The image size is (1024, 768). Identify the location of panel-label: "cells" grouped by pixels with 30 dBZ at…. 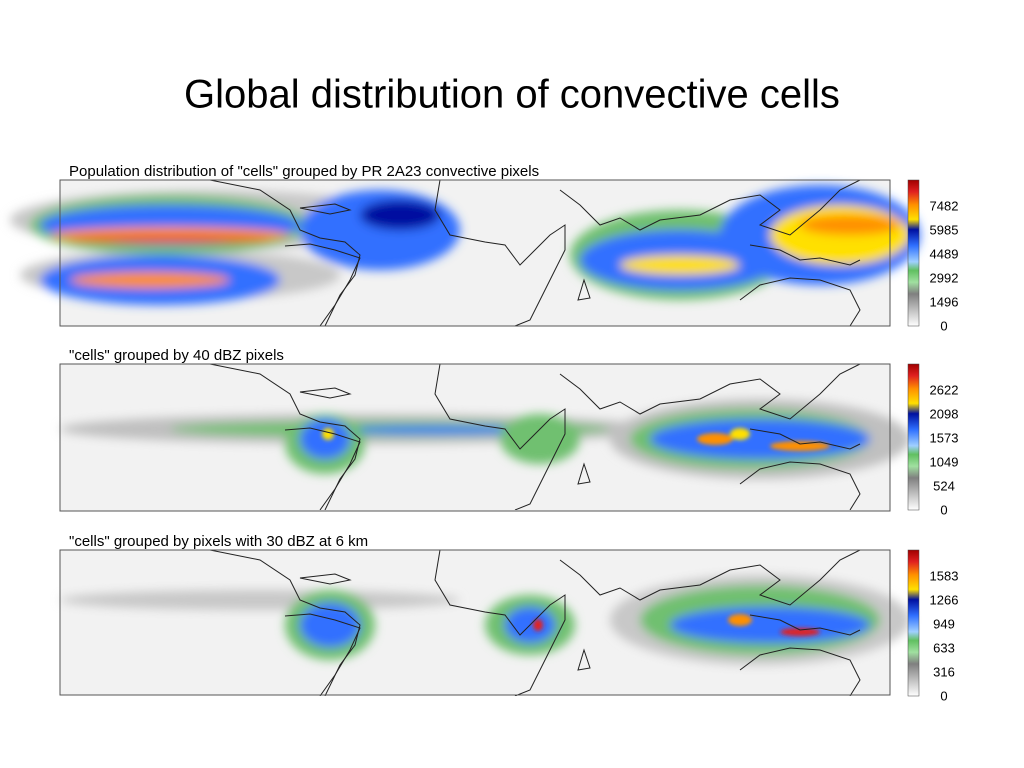
(218, 541).